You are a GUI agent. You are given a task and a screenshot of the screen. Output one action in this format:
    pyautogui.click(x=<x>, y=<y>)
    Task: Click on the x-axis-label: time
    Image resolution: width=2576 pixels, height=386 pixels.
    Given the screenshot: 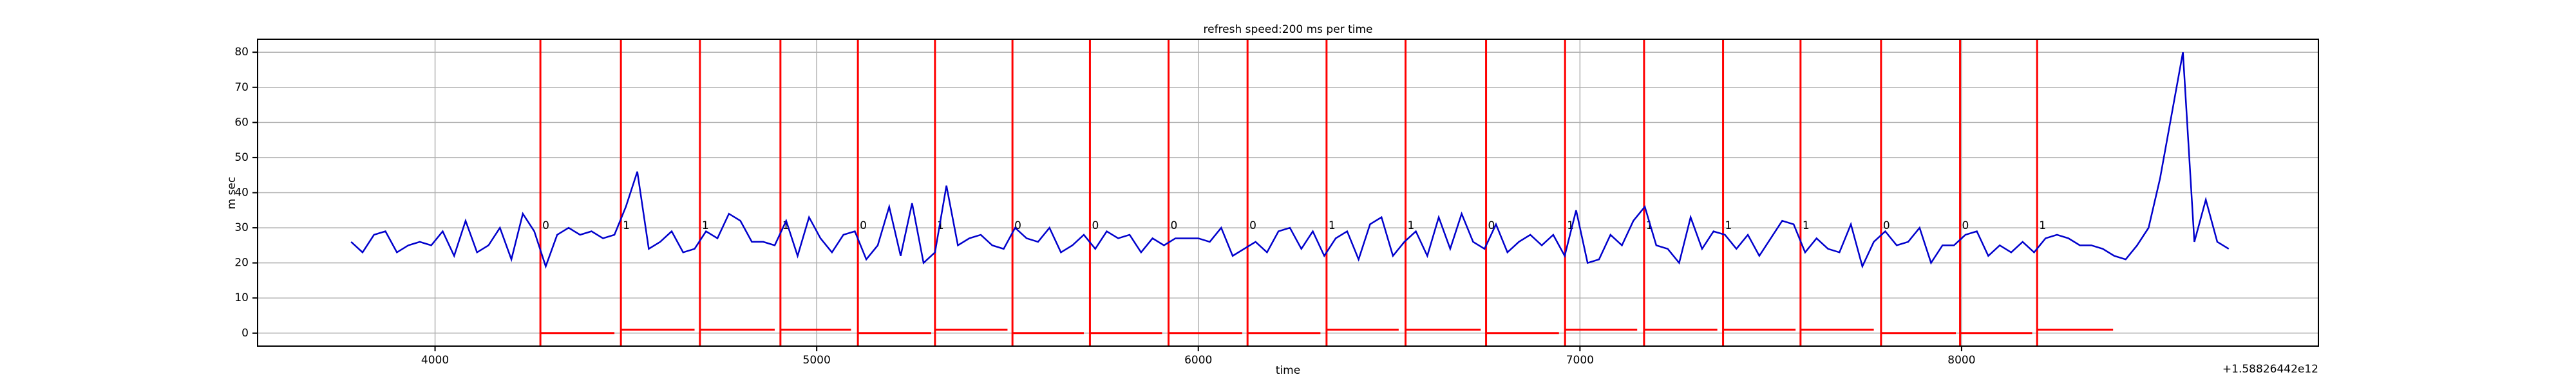 What is the action you would take?
    pyautogui.click(x=1288, y=370)
    